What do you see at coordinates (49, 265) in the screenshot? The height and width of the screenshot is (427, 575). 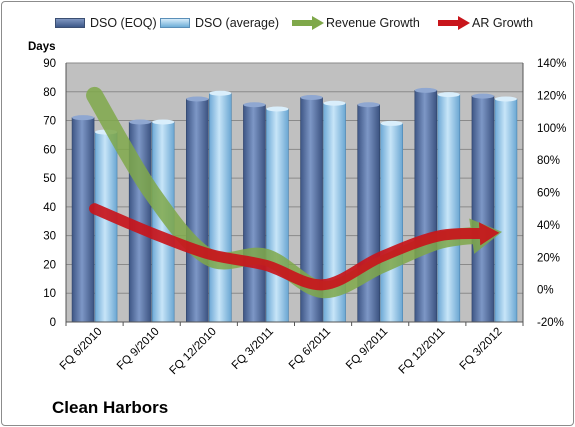 I see `y-tick-label: 20` at bounding box center [49, 265].